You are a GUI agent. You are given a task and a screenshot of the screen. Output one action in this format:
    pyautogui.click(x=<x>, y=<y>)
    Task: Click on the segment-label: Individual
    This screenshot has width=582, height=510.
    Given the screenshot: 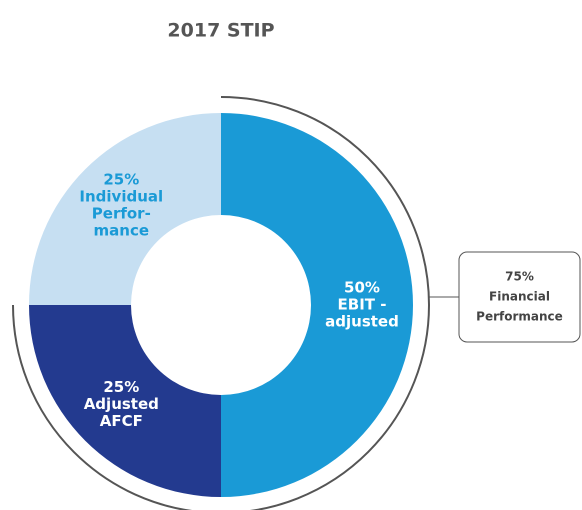 What is the action you would take?
    pyautogui.click(x=121, y=196)
    